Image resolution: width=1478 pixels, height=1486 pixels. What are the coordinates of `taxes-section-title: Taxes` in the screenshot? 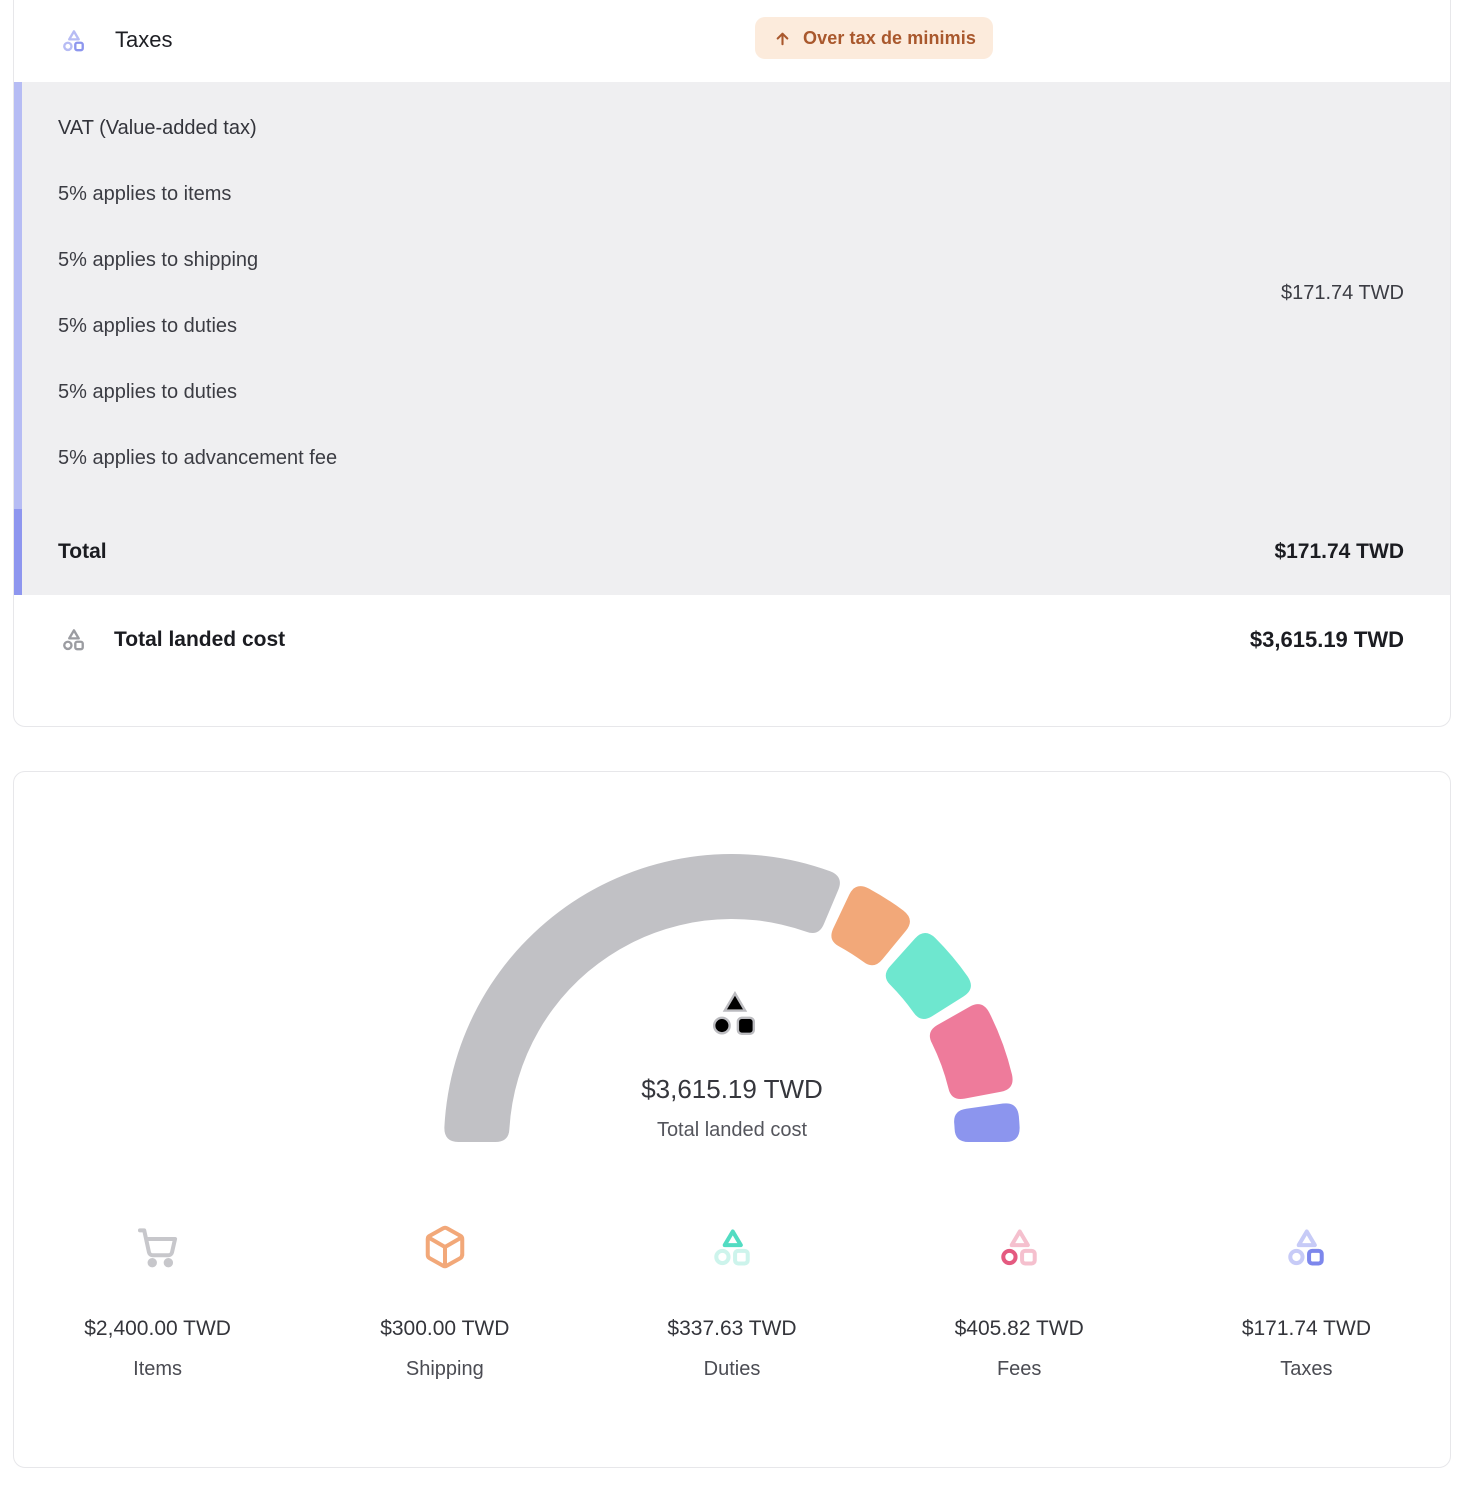 It's located at (144, 39).